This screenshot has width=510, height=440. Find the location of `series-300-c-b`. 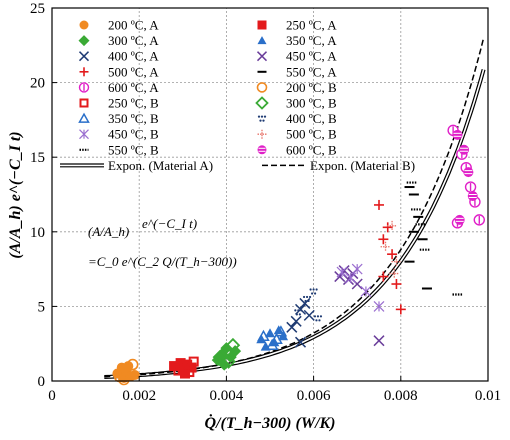

series-300-c-b is located at coordinates (226, 353).